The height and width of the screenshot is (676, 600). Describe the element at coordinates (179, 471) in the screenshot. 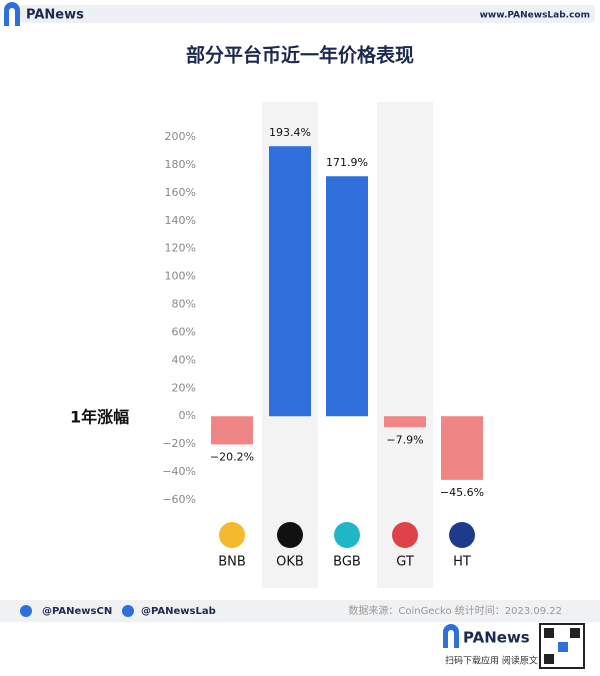

I see `y-tick-label: −40%` at that location.